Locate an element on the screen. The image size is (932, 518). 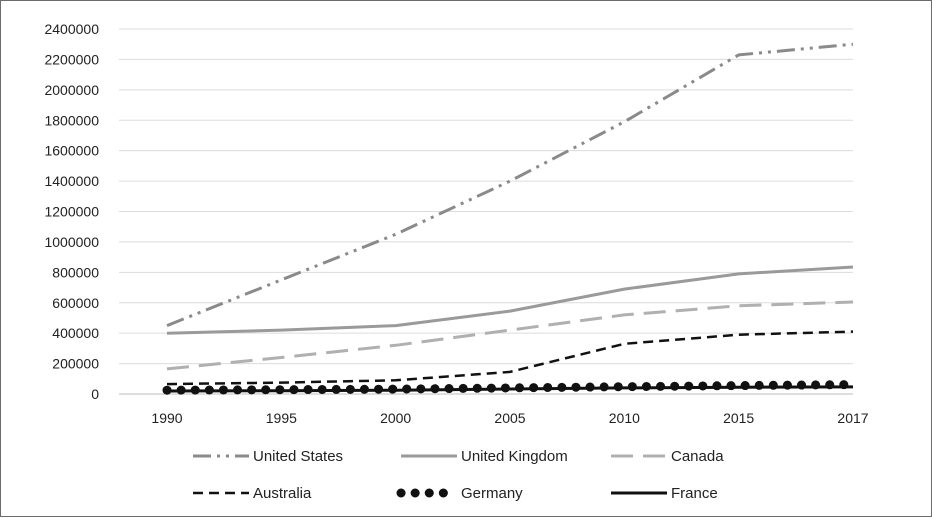
legend-label: United Kingdom is located at coordinates (514, 456).